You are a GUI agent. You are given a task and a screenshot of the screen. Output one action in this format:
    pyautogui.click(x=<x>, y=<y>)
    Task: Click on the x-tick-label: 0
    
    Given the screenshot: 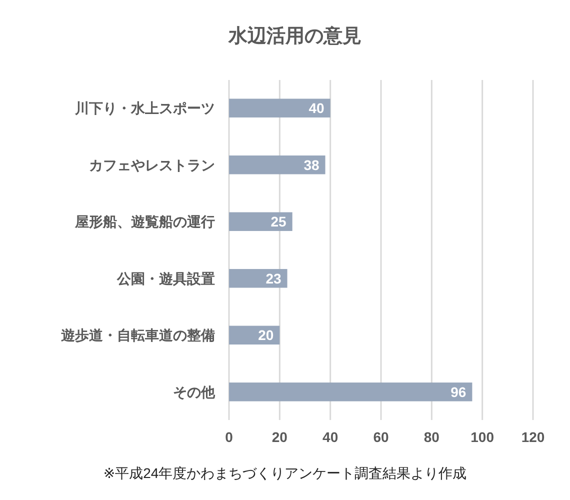 What is the action you would take?
    pyautogui.click(x=229, y=437)
    